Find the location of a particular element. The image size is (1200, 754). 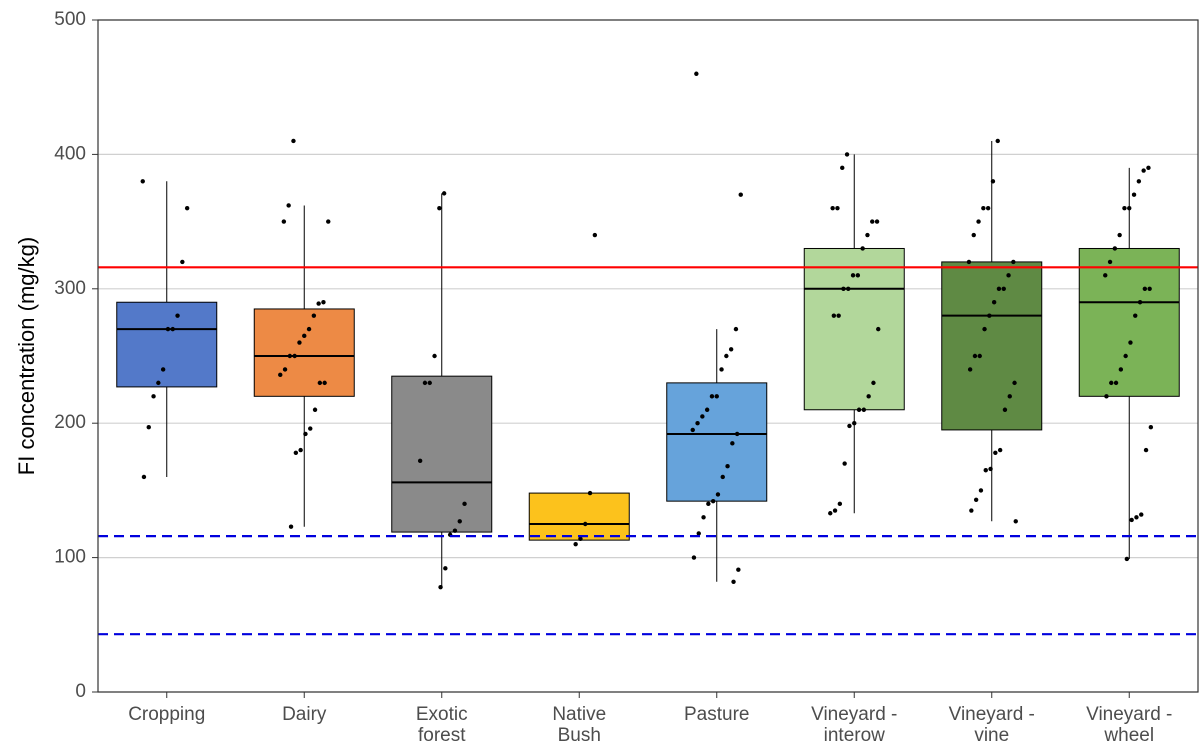

y-tick-label: 0 is located at coordinates (80, 691).